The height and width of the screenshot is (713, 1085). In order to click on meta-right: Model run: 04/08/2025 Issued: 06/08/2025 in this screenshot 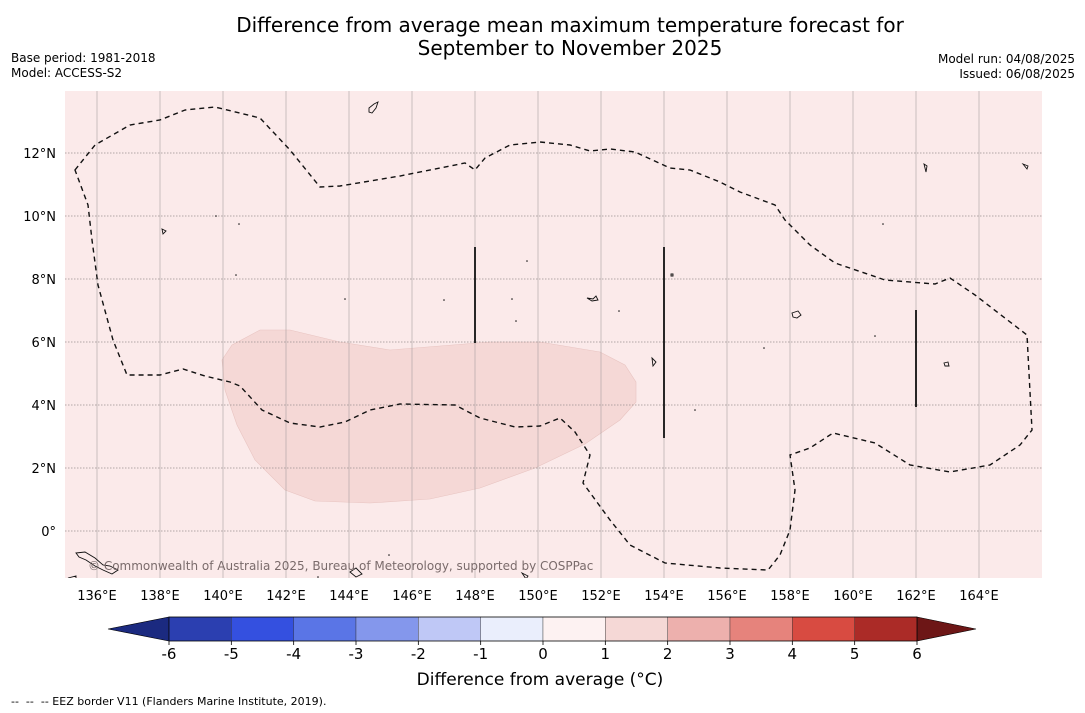, I will do `click(1006, 67)`.